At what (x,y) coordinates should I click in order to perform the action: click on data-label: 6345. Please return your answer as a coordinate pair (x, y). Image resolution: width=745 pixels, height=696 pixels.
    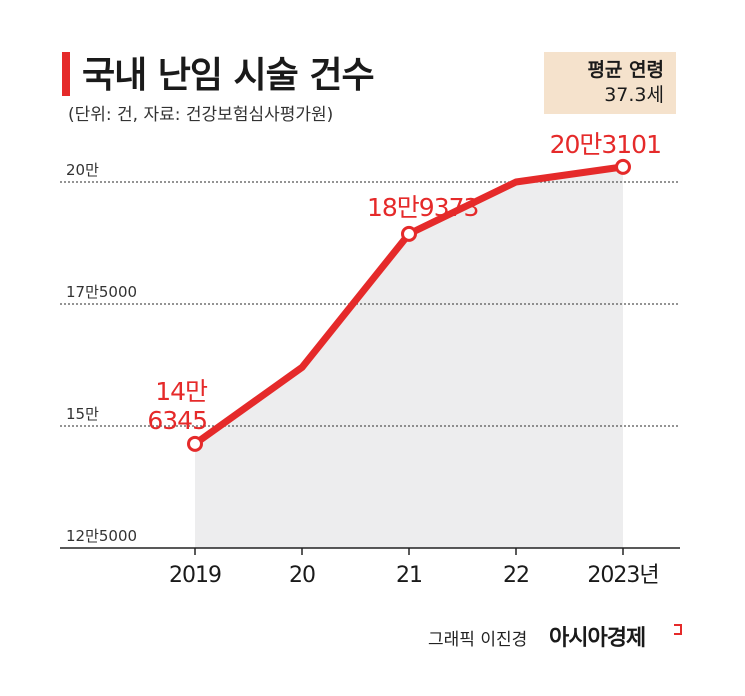
    Looking at the image, I should click on (177, 420).